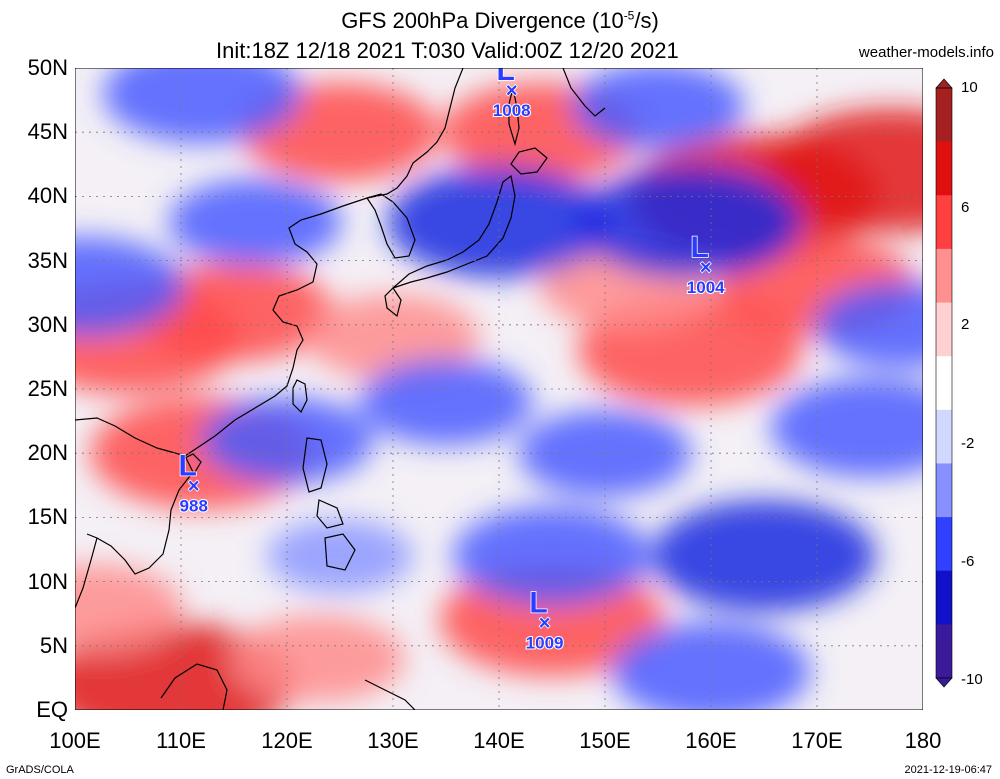  Describe the element at coordinates (965, 207) in the screenshot. I see `colorbar-label: 6` at that location.